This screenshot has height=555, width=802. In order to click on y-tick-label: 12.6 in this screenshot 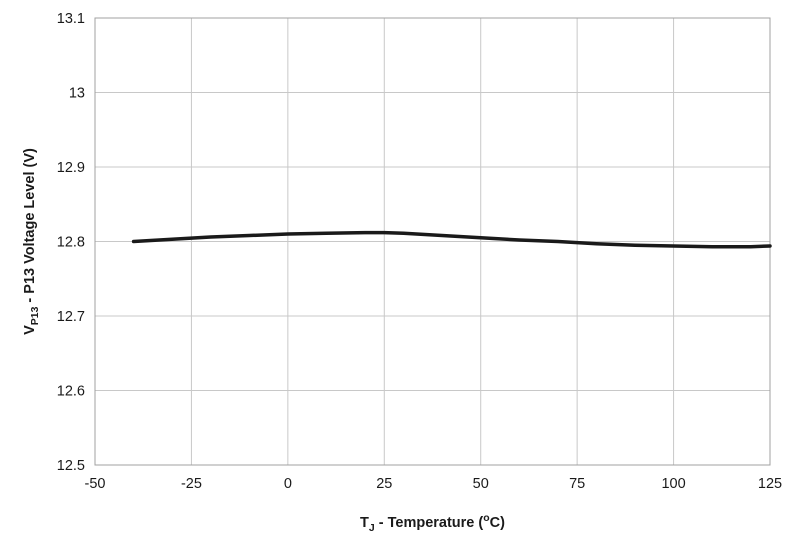, I will do `click(71, 392)`.